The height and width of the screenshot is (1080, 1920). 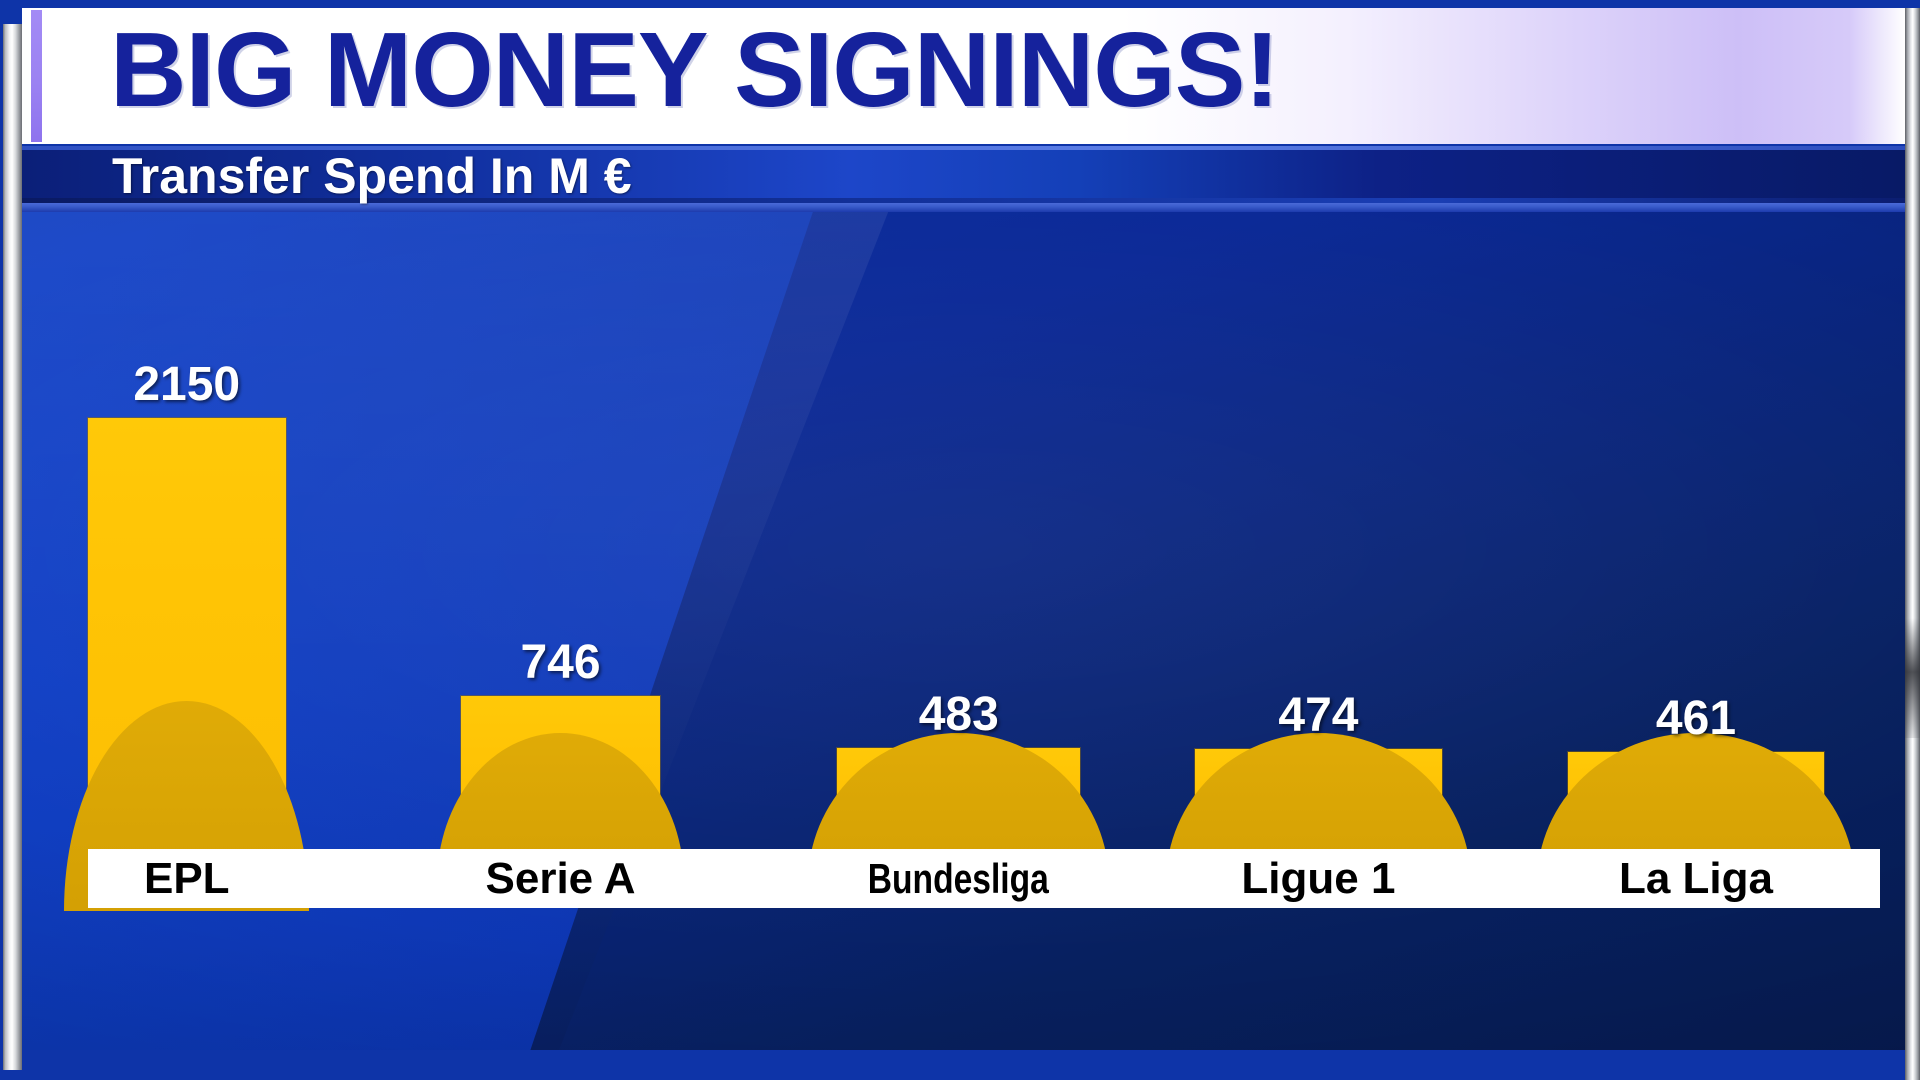 I want to click on subtitle-bevel-bottom, so click(x=963, y=200).